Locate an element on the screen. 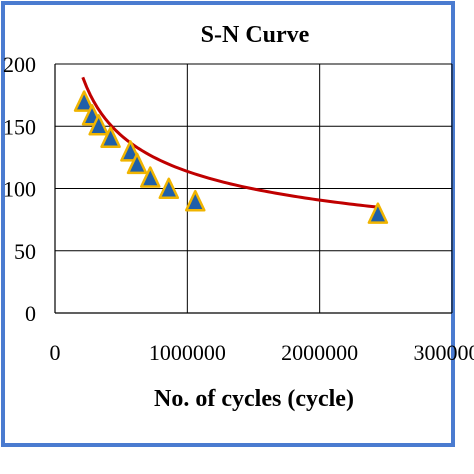 The width and height of the screenshot is (474, 474). y-tick-label: 50 is located at coordinates (25, 251).